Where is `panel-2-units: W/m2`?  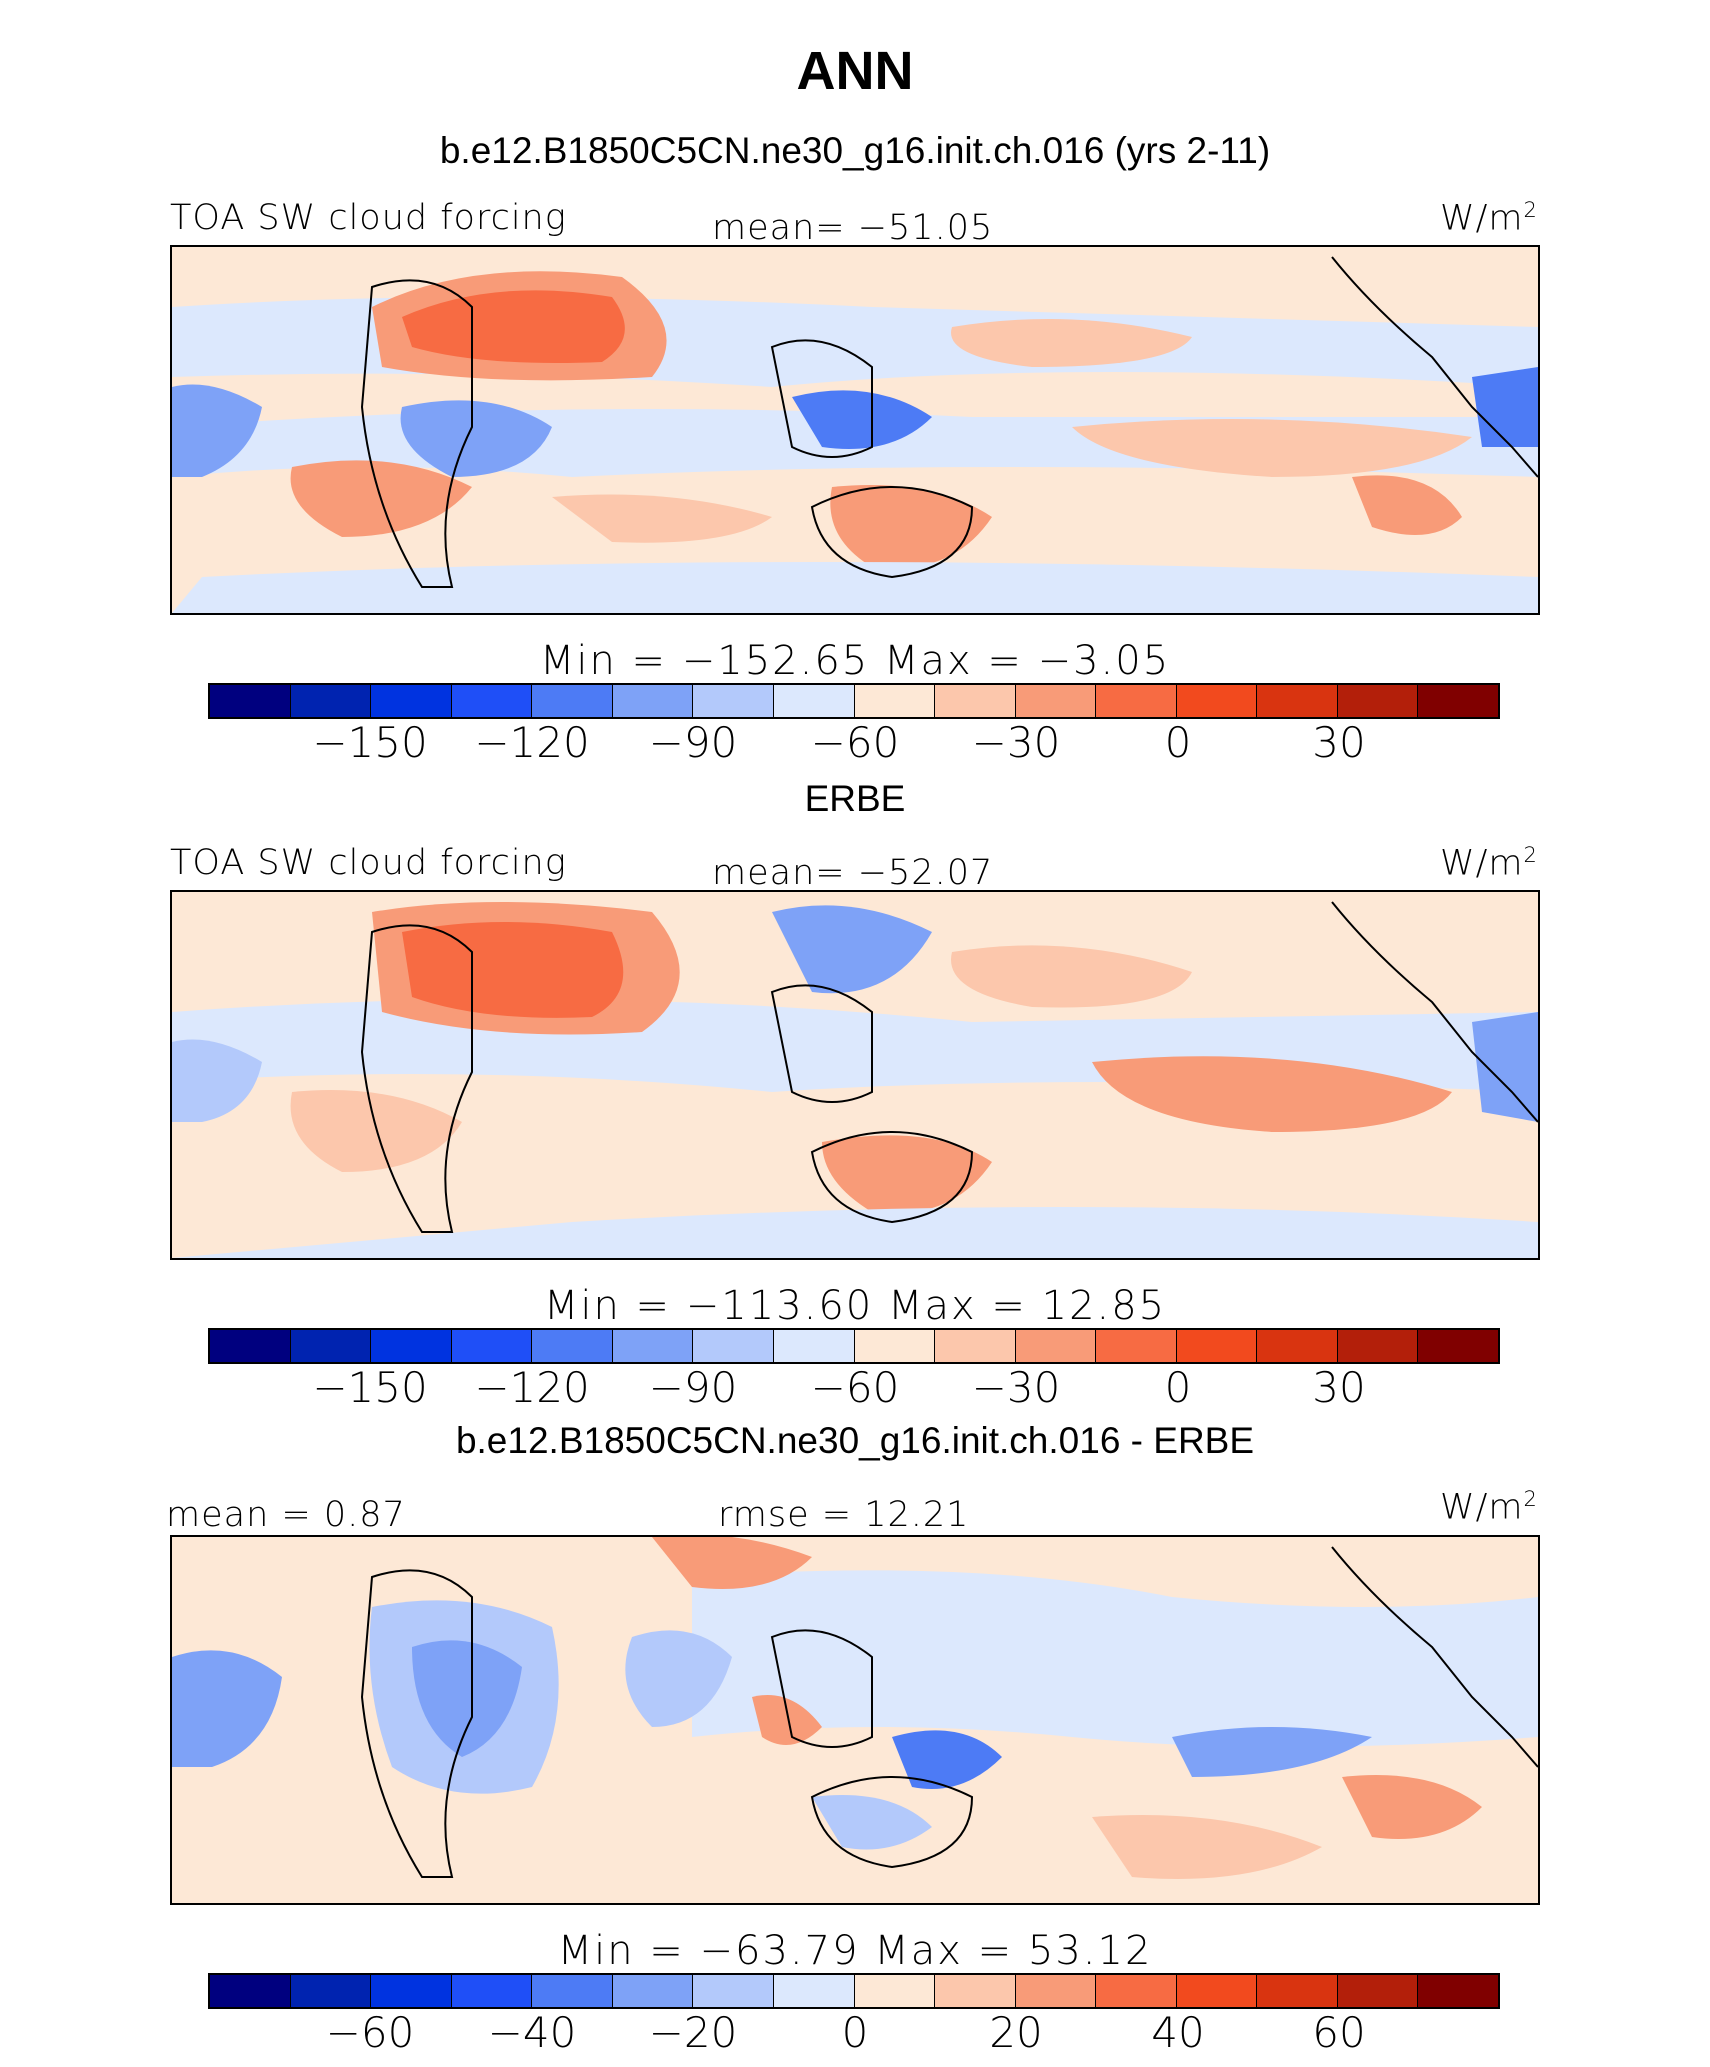 panel-2-units: W/m2 is located at coordinates (1489, 863).